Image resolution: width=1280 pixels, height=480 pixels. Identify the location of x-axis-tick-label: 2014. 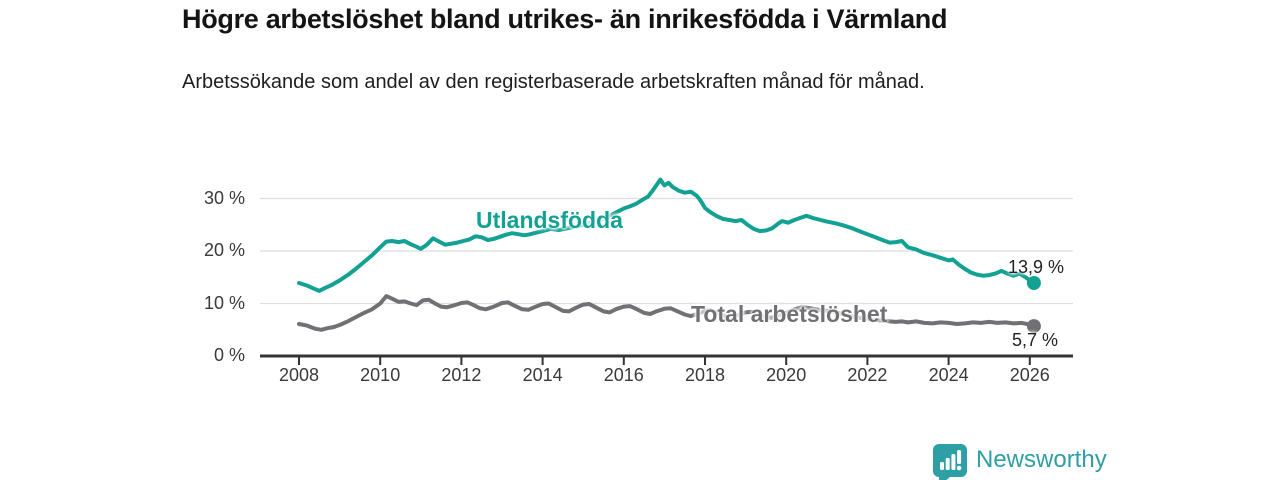
(542, 375).